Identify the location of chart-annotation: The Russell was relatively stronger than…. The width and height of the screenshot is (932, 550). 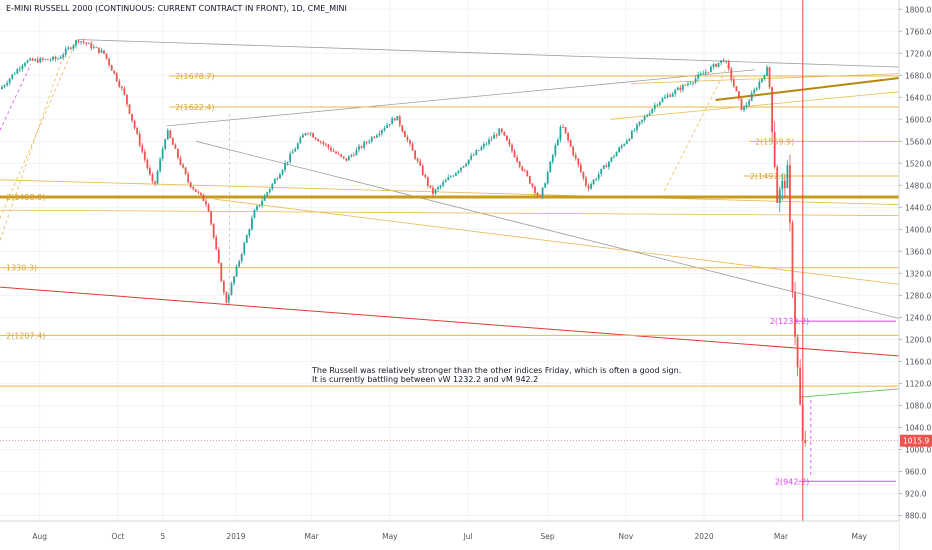
(496, 375).